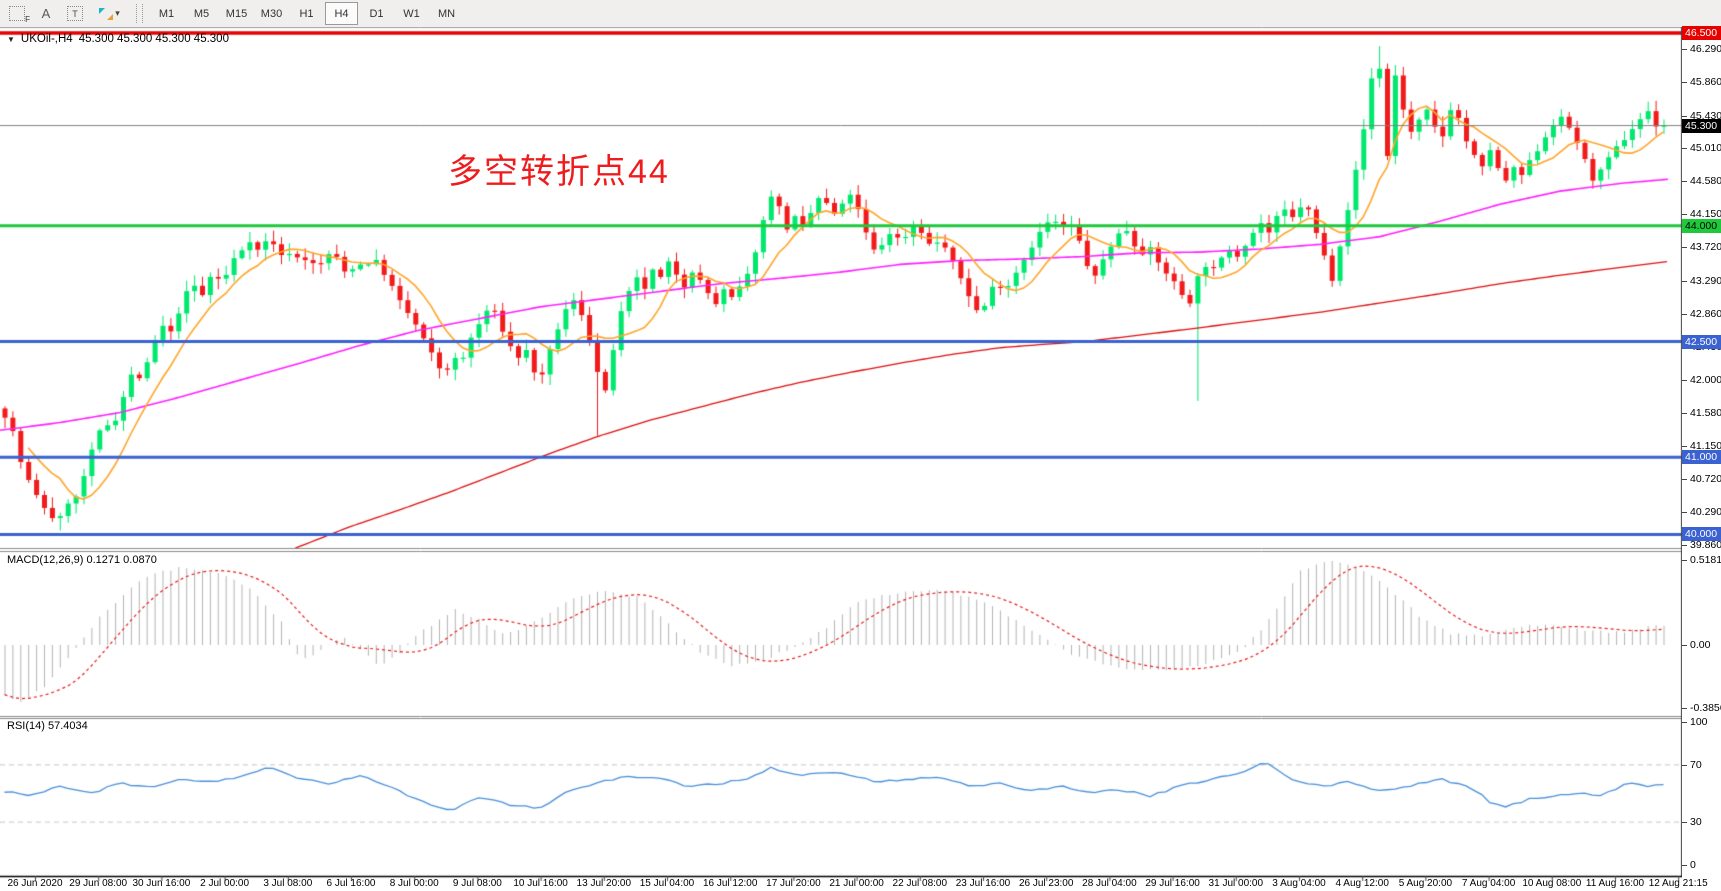  I want to click on time-axis-label: 31 Jul 00:00, so click(1236, 883).